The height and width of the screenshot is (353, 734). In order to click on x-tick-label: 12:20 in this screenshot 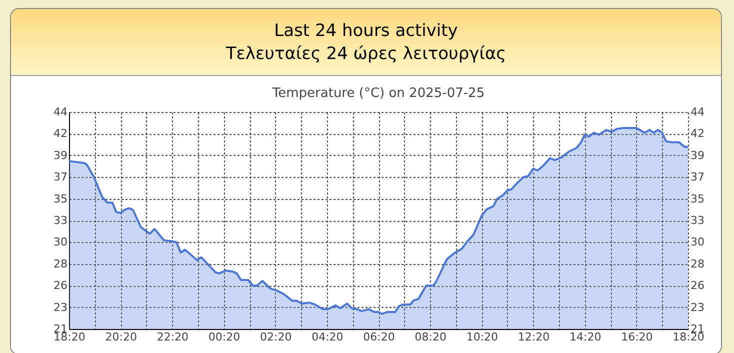, I will do `click(534, 337)`.